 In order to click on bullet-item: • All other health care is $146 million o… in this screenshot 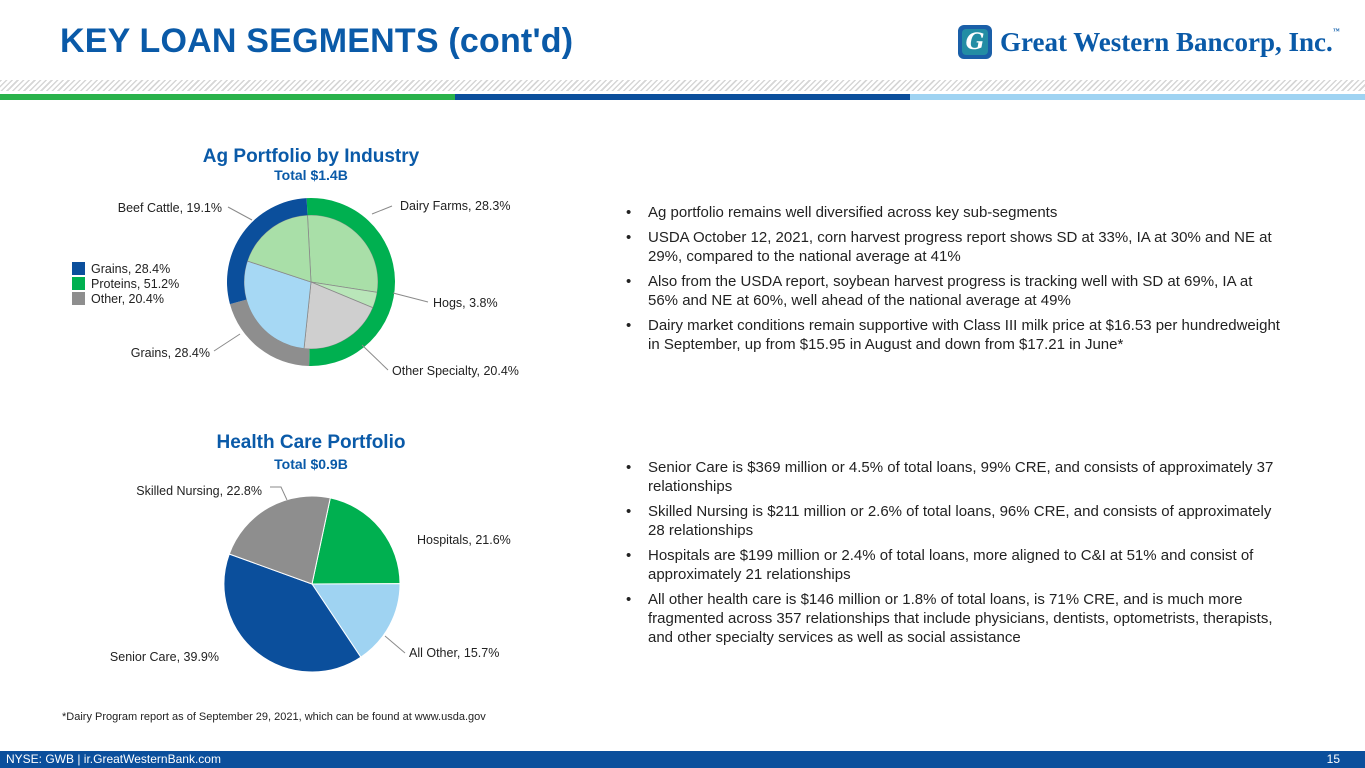, I will do `click(949, 618)`.